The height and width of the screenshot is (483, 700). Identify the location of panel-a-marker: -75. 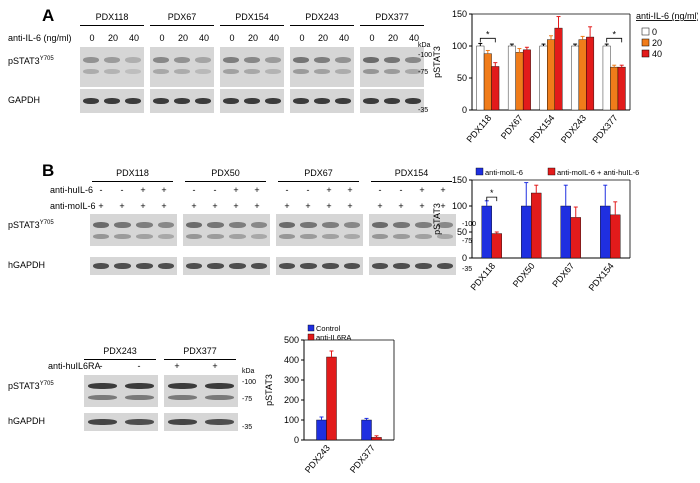
(423, 72).